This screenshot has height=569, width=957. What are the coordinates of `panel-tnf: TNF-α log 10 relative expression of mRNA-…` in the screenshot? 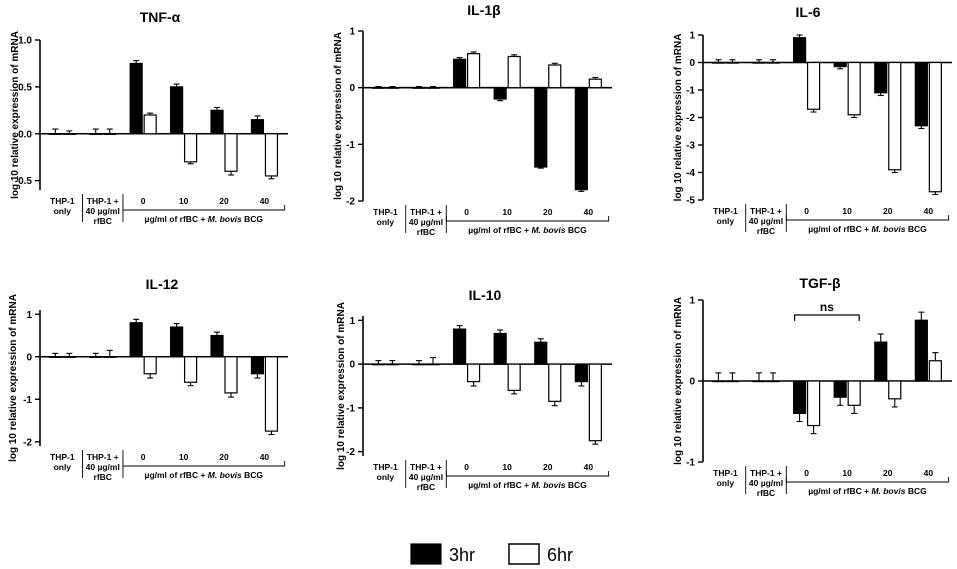 It's located at (149, 117).